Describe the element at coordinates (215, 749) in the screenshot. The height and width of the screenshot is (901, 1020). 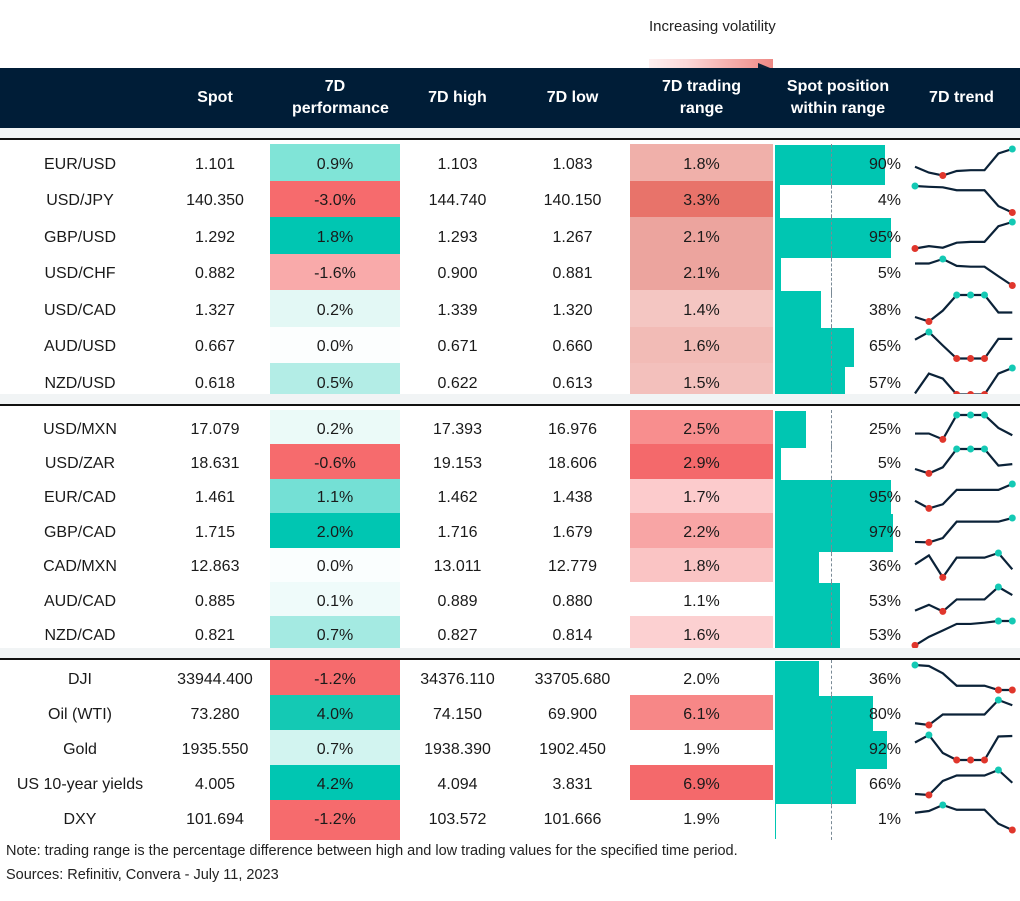
I see `spot-cell: 1935.550` at that location.